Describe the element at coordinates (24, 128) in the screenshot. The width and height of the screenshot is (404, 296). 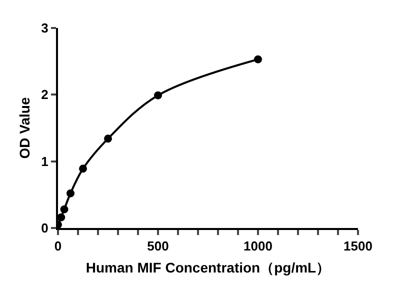
I see `y-axis-title: OD Value` at that location.